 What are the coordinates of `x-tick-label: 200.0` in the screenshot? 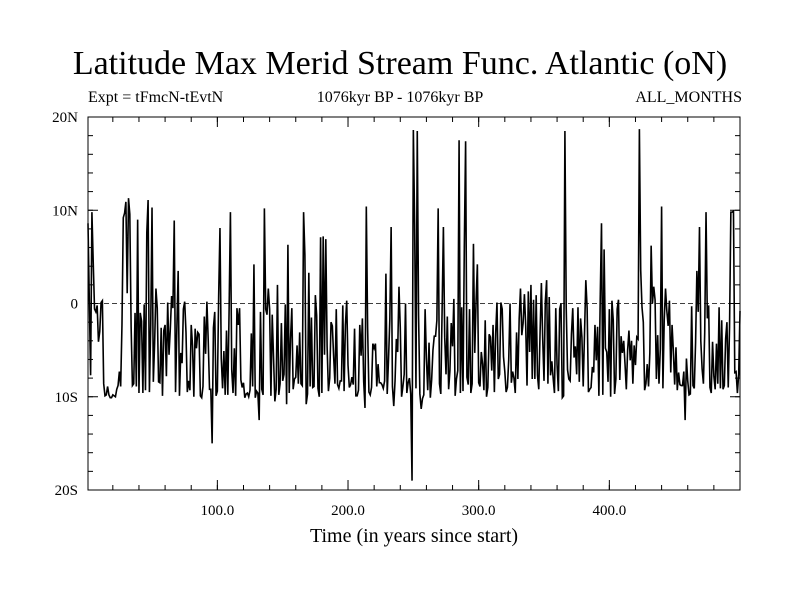 It's located at (348, 511).